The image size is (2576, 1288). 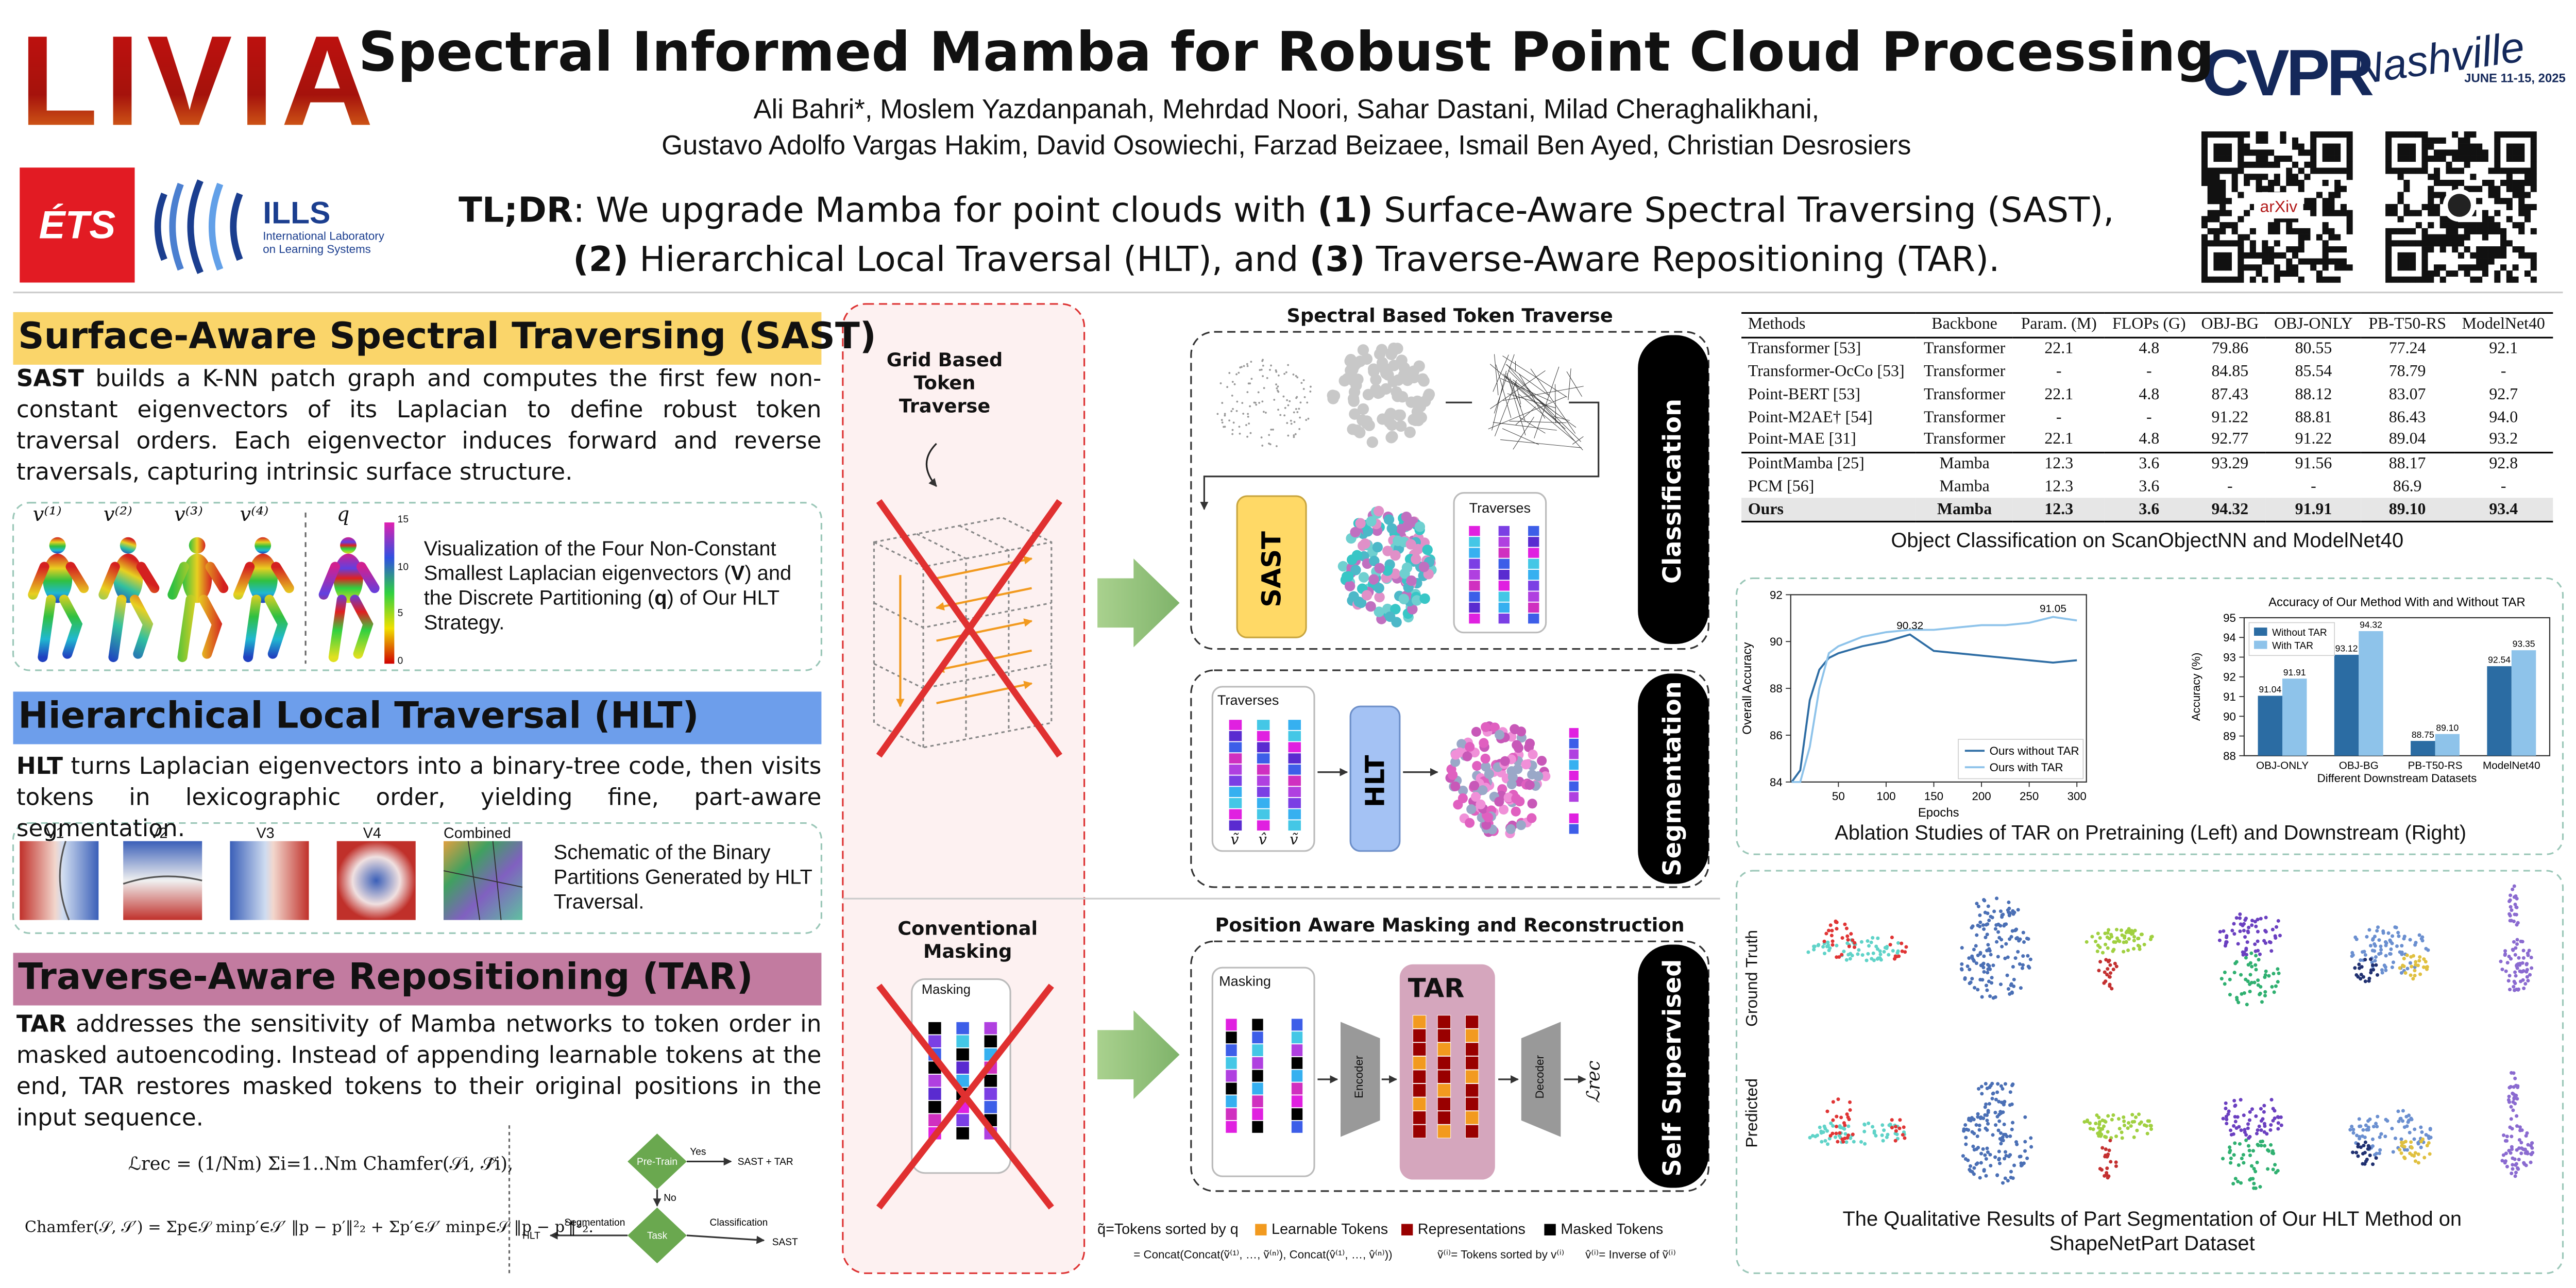 What do you see at coordinates (2260, 632) in the screenshot?
I see `legend-swatch` at bounding box center [2260, 632].